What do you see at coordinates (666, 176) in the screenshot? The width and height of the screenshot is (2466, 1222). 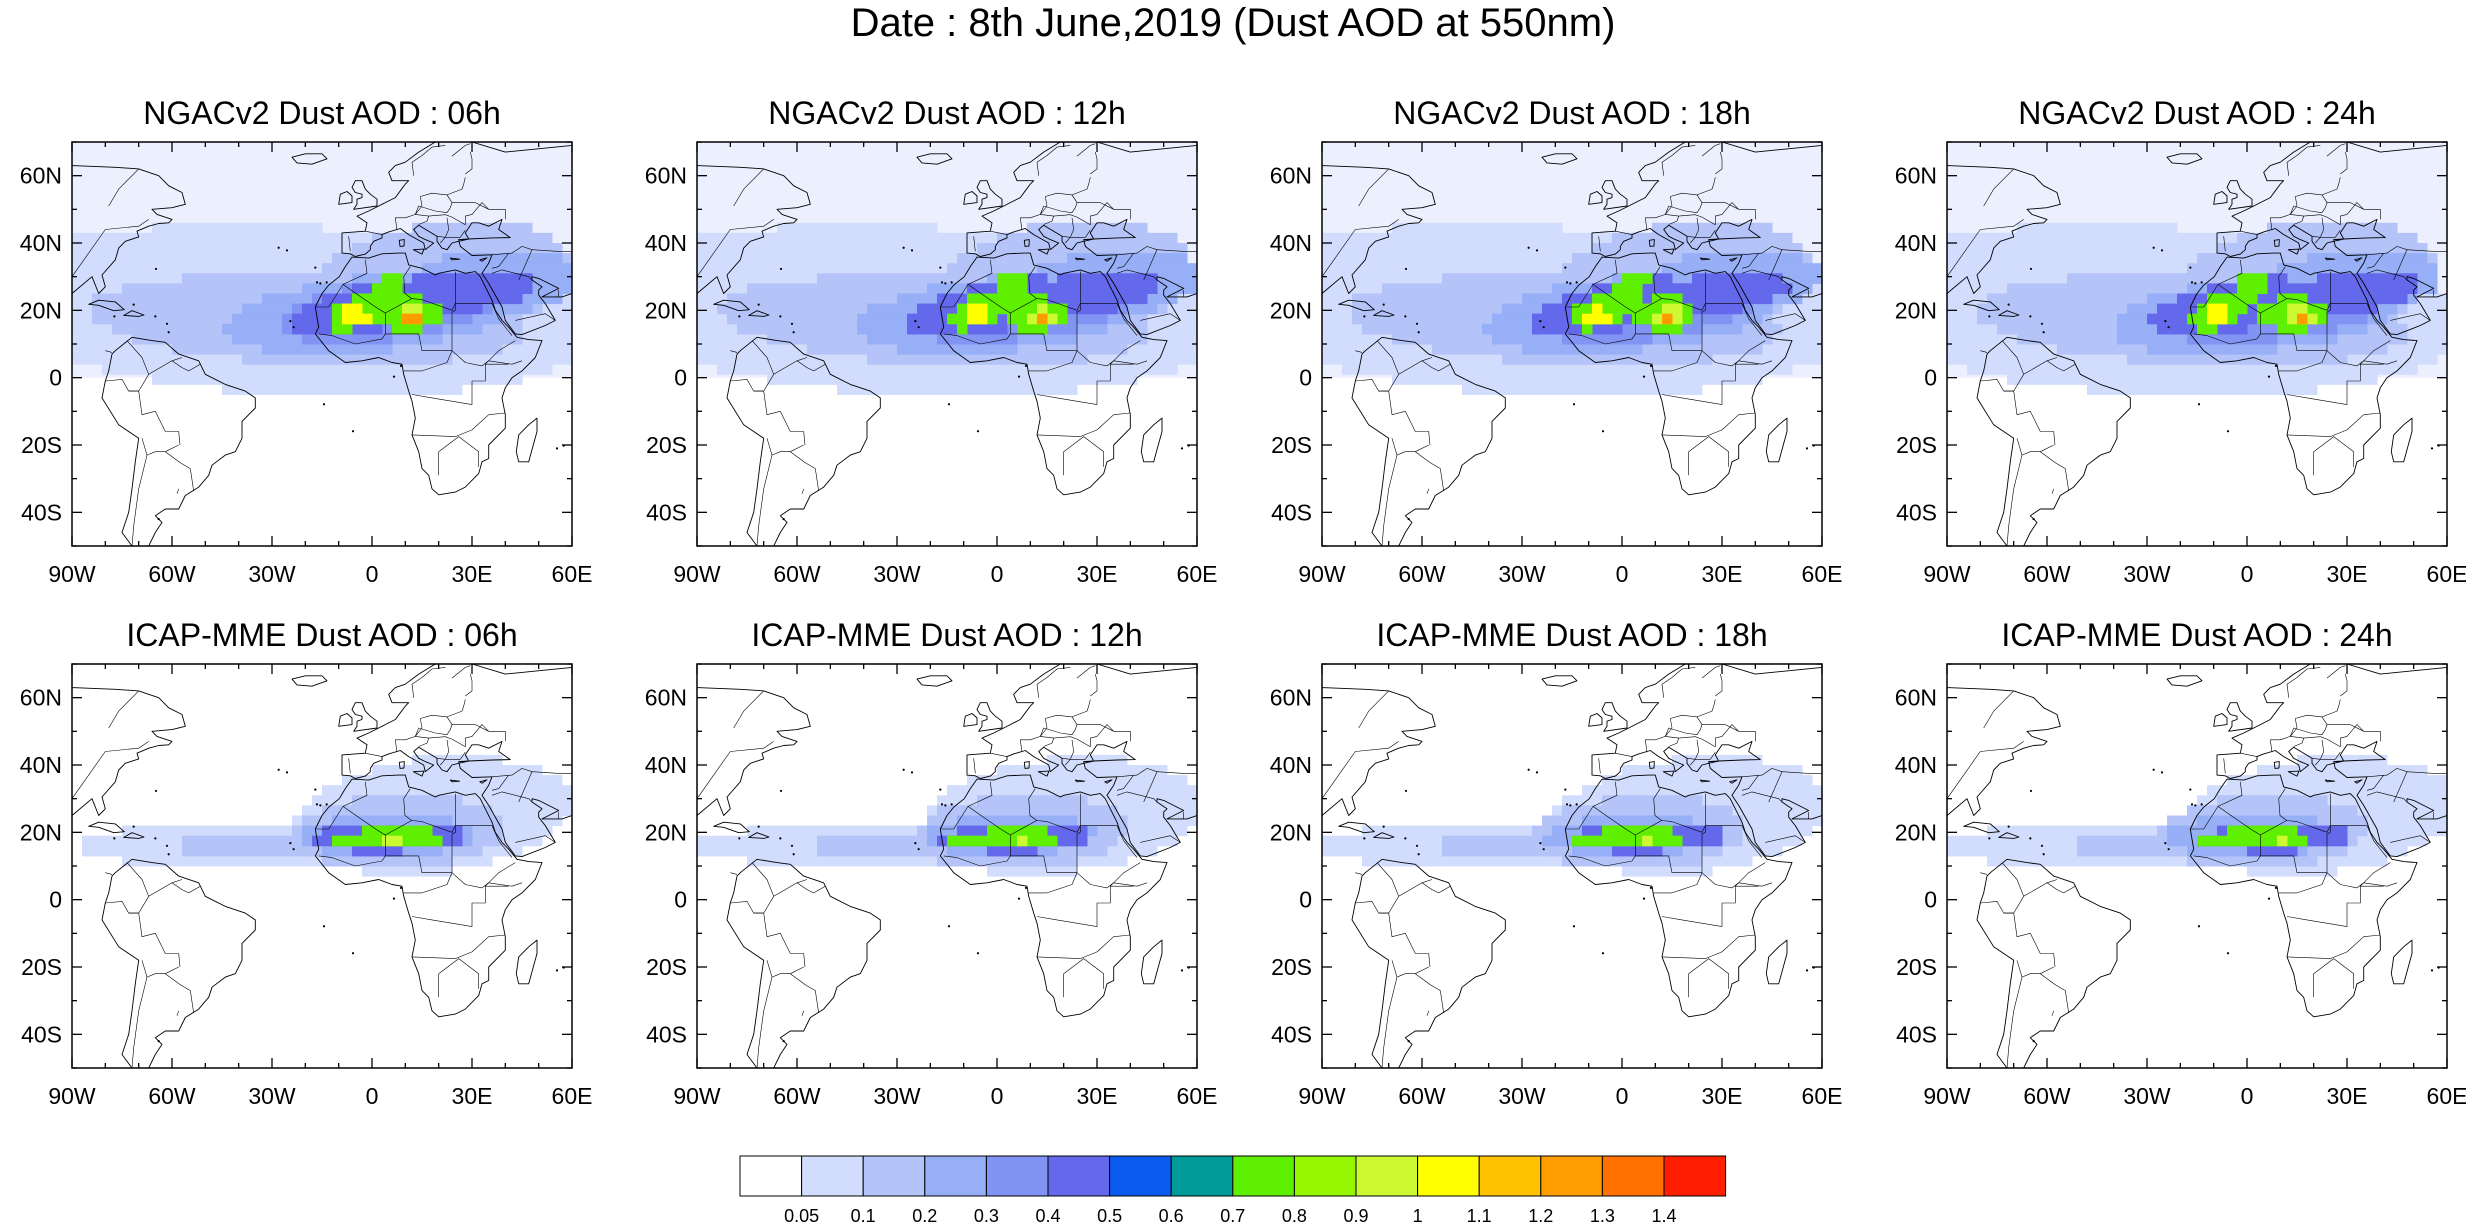 I see `lat-tick-label: 60N` at bounding box center [666, 176].